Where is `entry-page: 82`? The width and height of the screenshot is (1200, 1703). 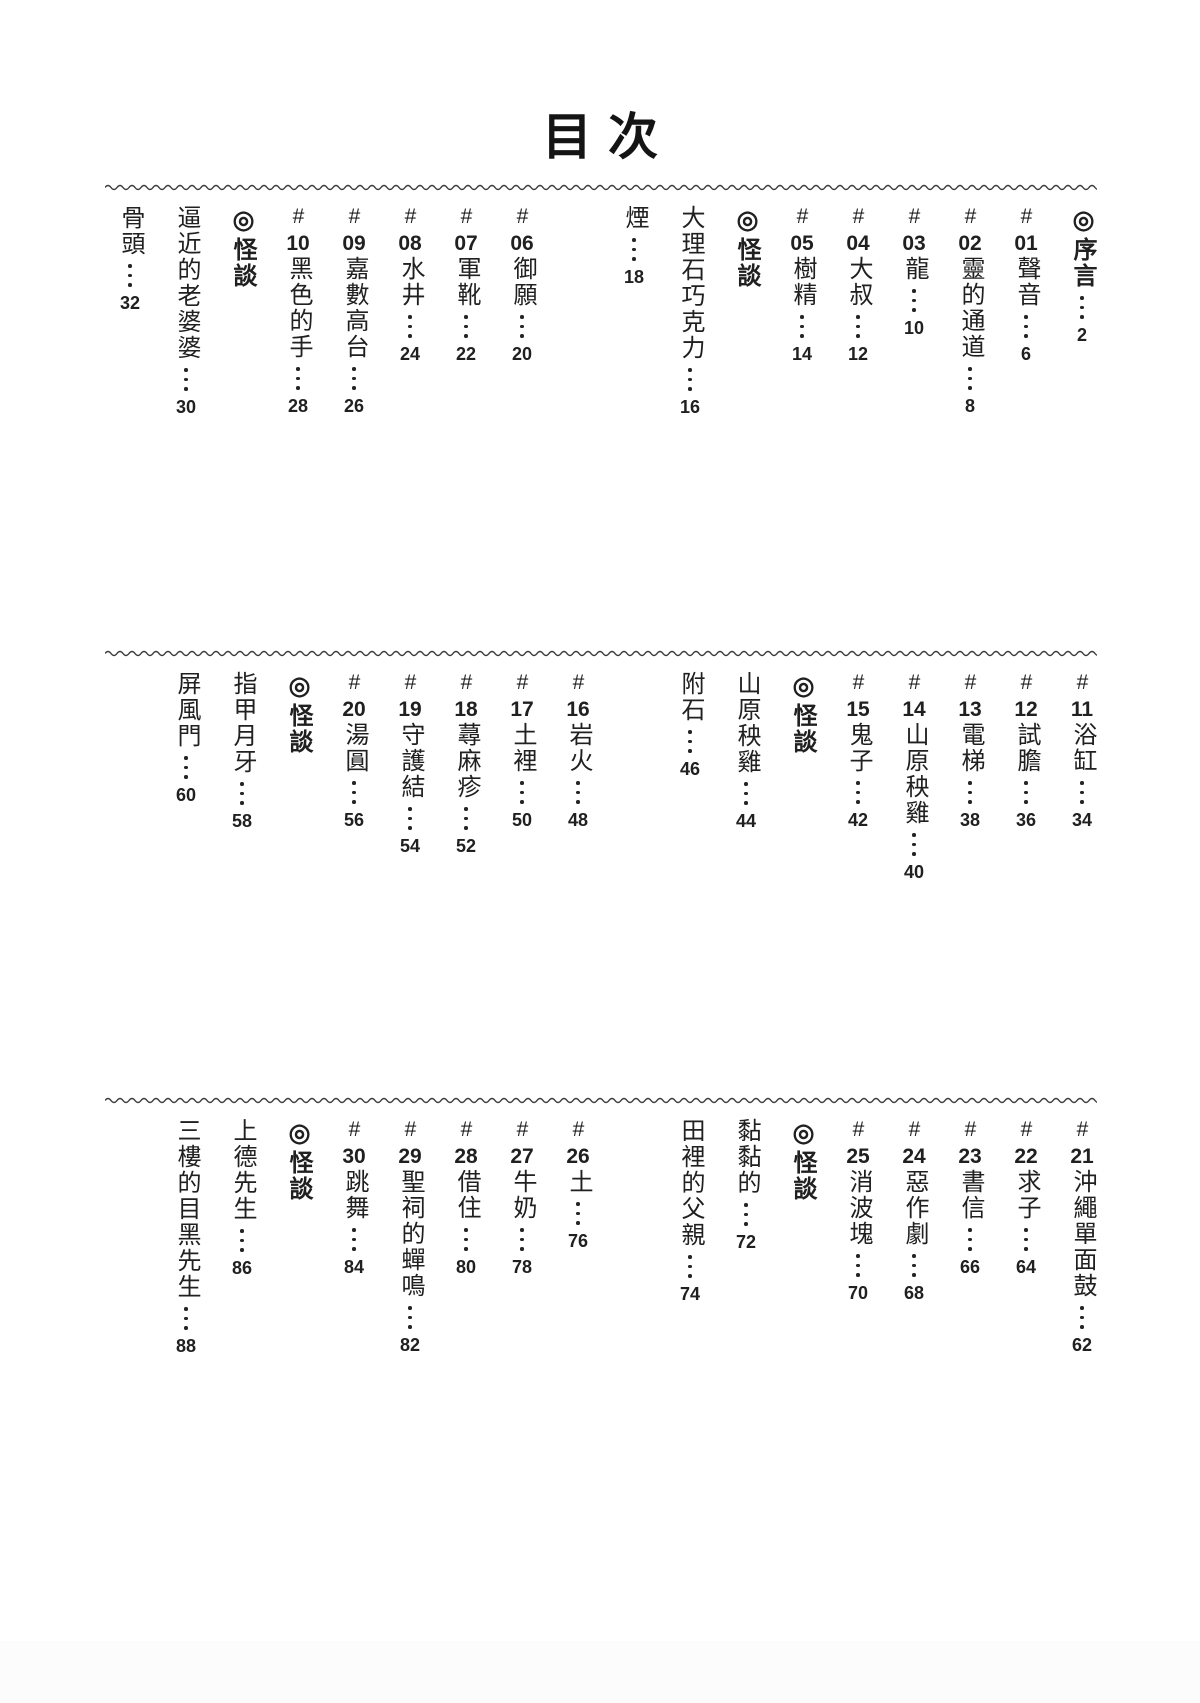
entry-page: 82 is located at coordinates (410, 1344).